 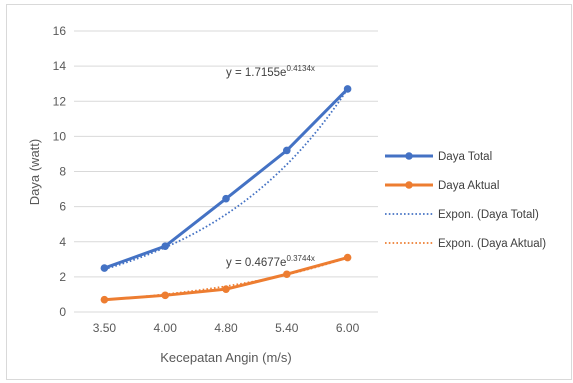 I want to click on y-tick-label: 2, so click(x=62, y=277).